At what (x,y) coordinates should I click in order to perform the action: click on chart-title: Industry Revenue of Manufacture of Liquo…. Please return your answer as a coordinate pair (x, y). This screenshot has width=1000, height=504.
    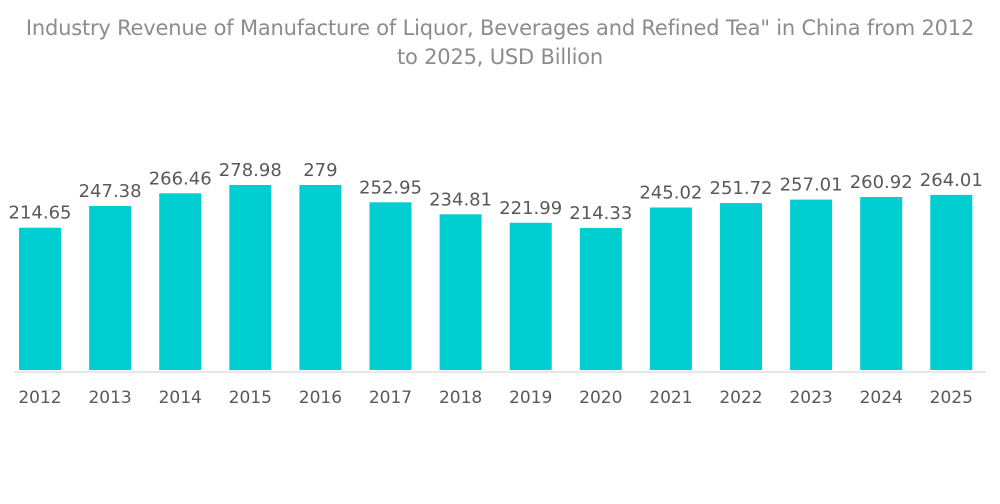
    Looking at the image, I should click on (500, 43).